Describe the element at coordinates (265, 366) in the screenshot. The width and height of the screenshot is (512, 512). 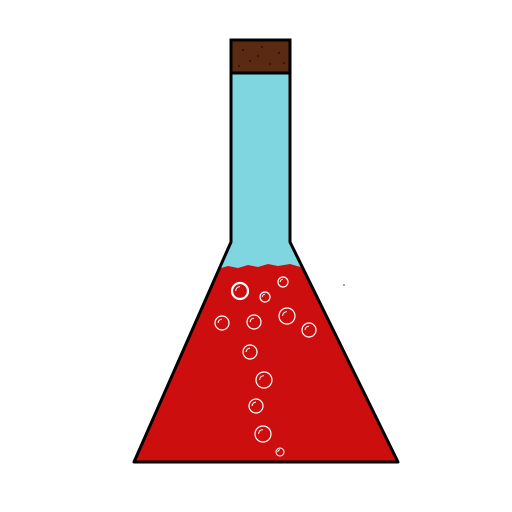
I see `bubbles-group` at that location.